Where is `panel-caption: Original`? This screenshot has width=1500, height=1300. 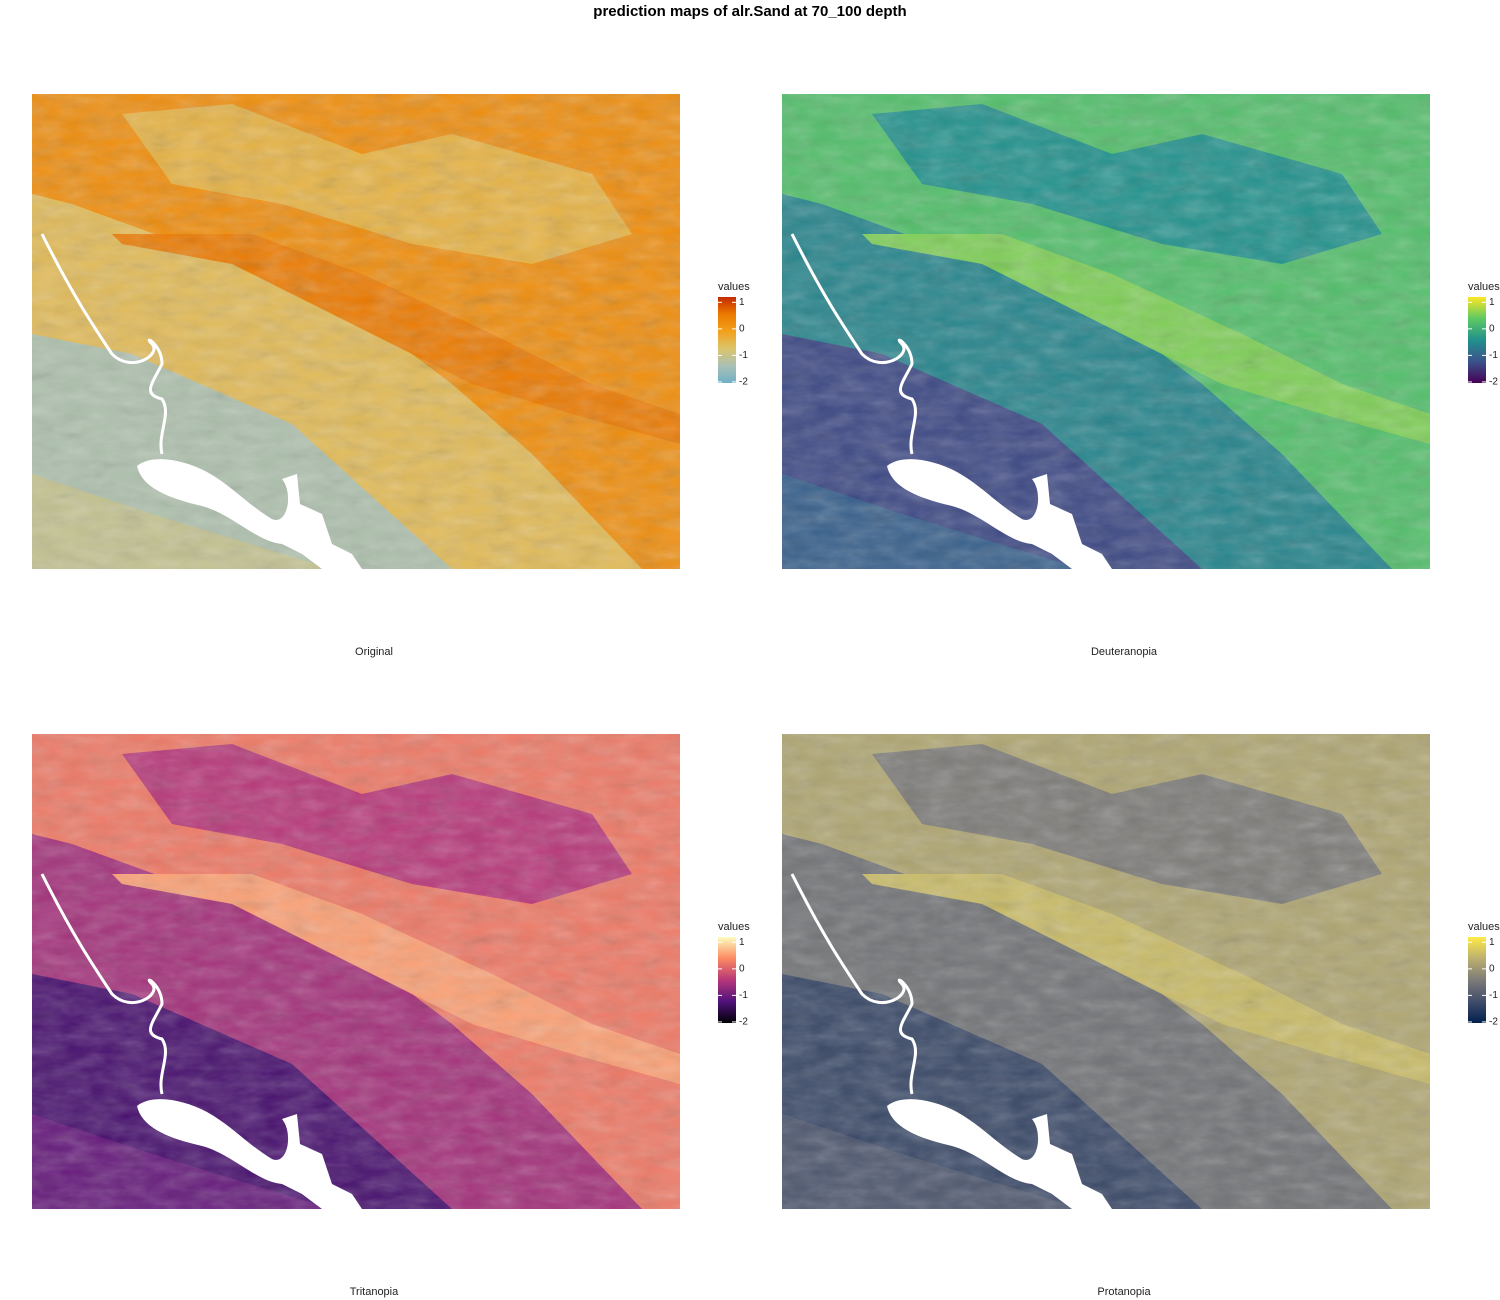
panel-caption: Original is located at coordinates (374, 652).